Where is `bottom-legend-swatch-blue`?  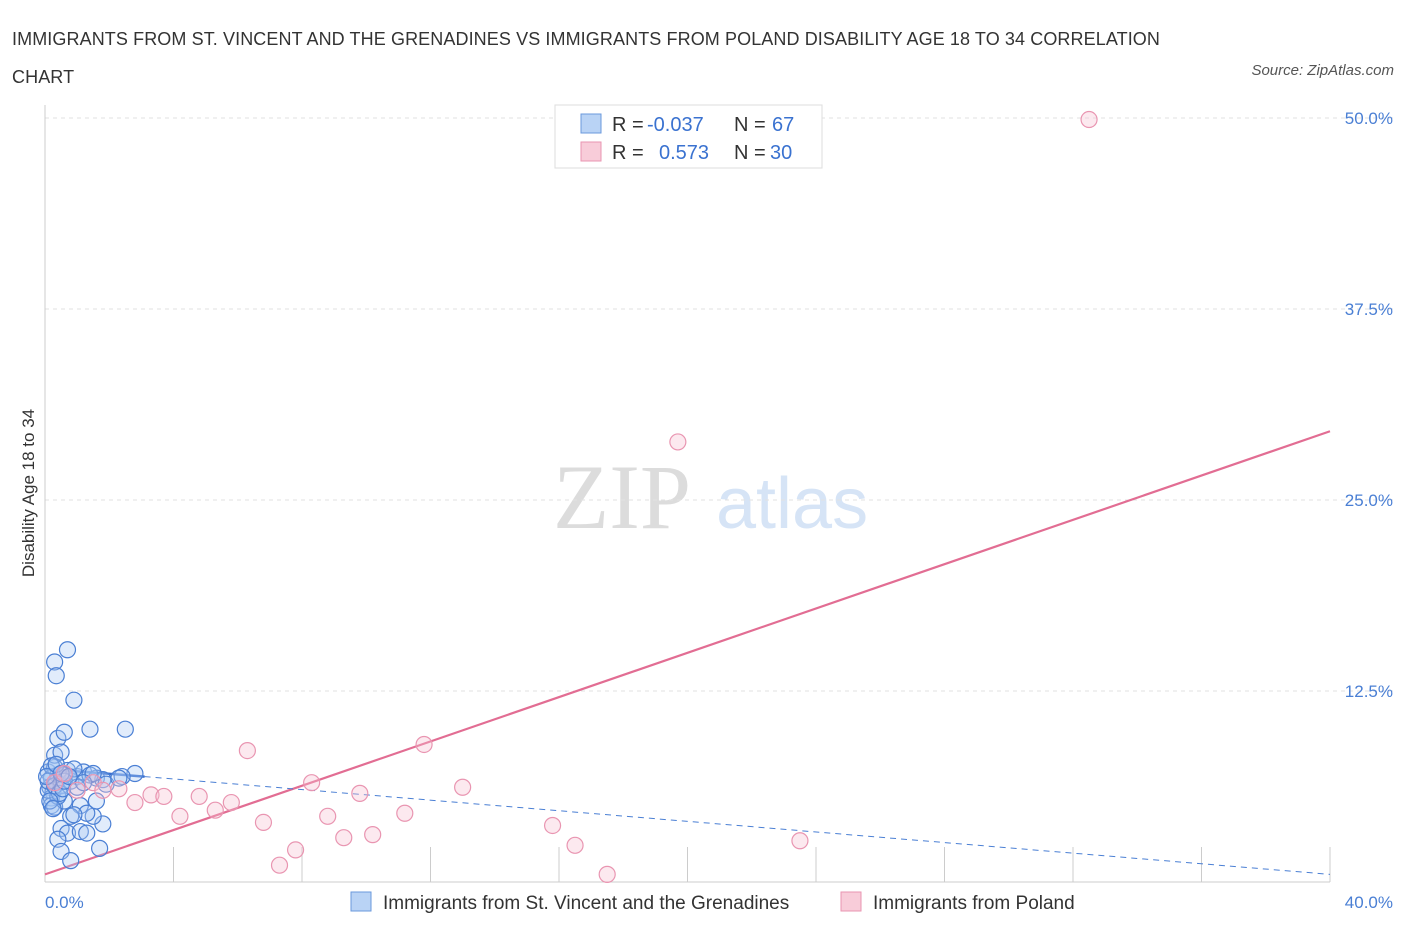 bottom-legend-swatch-blue is located at coordinates (361, 901).